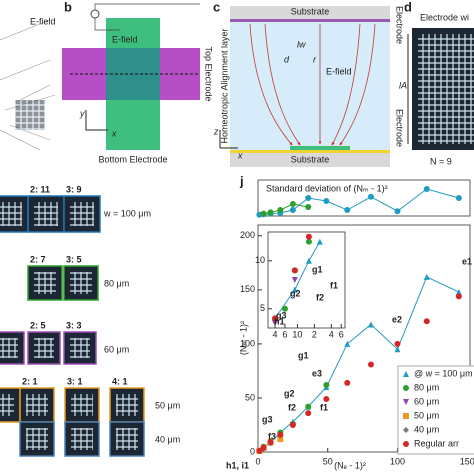  What do you see at coordinates (400, 128) in the screenshot?
I see `label: Electrode` at bounding box center [400, 128].